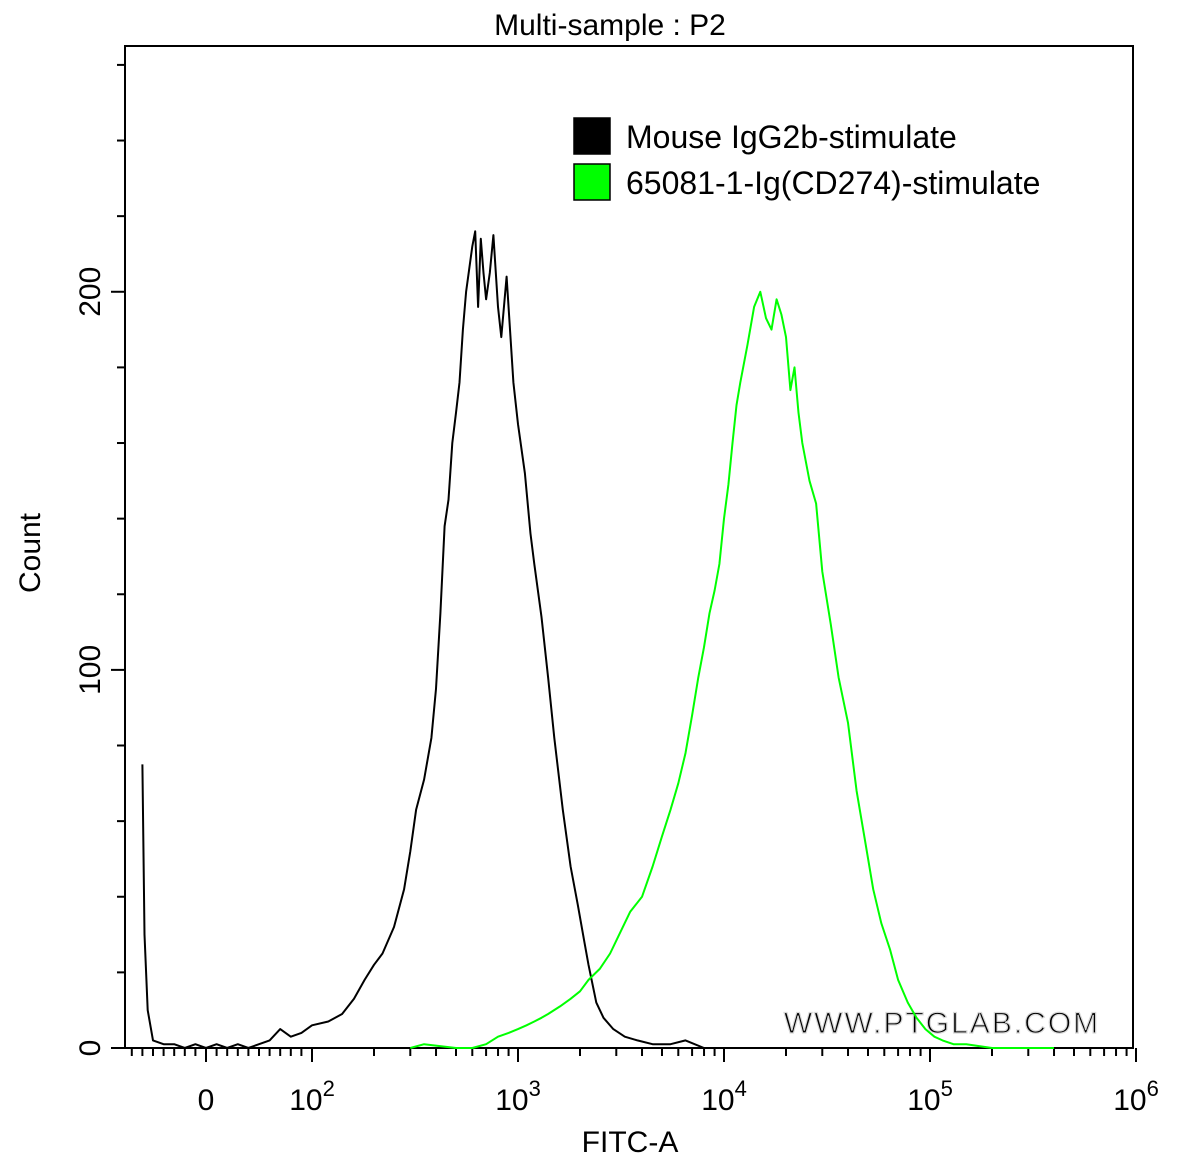 The height and width of the screenshot is (1165, 1181). I want to click on y-axis-label: Count, so click(30, 552).